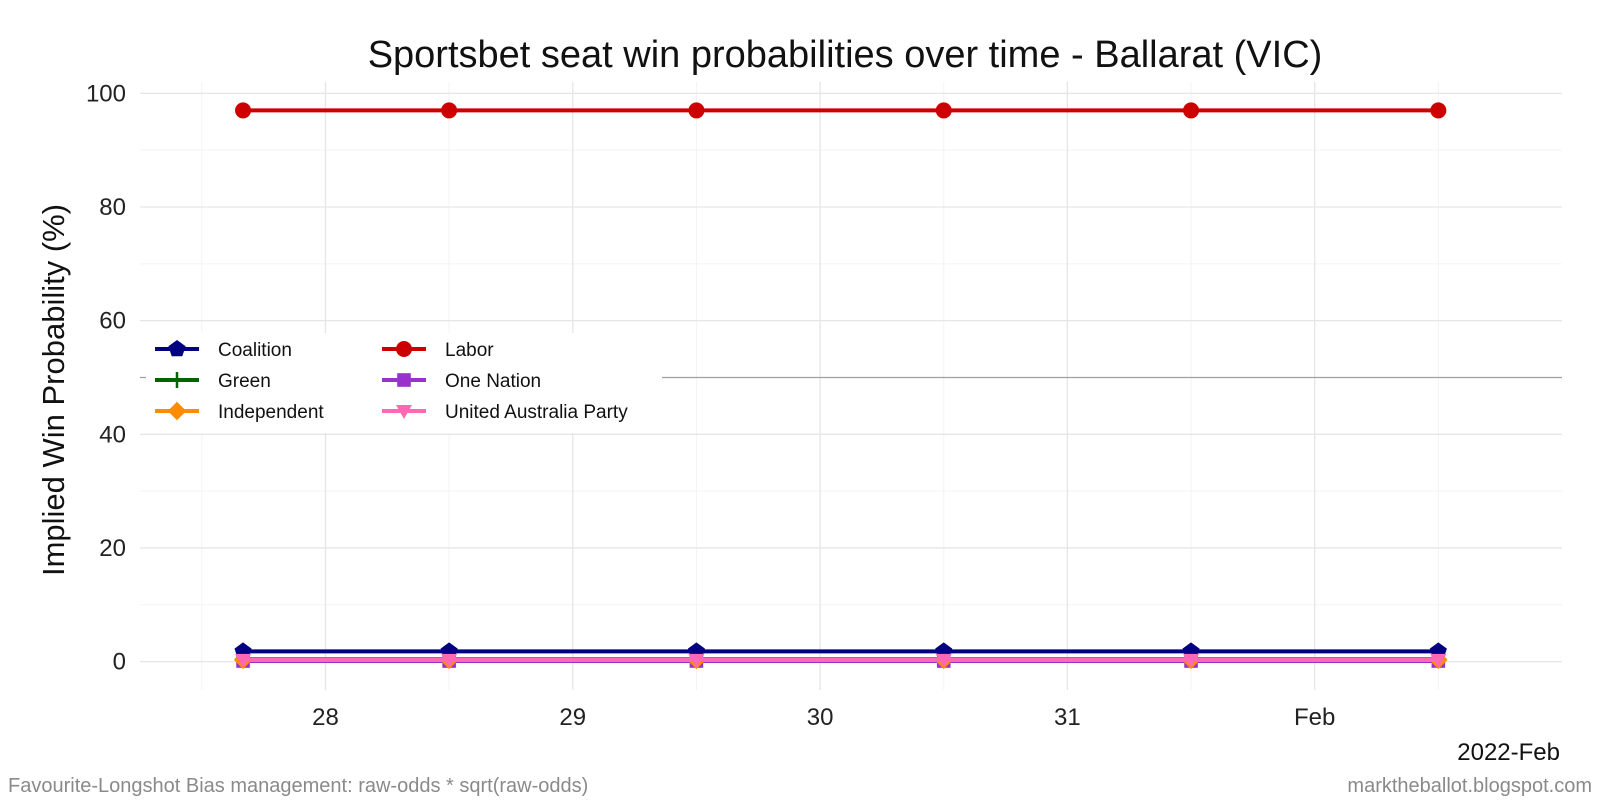 The height and width of the screenshot is (800, 1600). Describe the element at coordinates (112, 434) in the screenshot. I see `y-tick-label: 40` at that location.